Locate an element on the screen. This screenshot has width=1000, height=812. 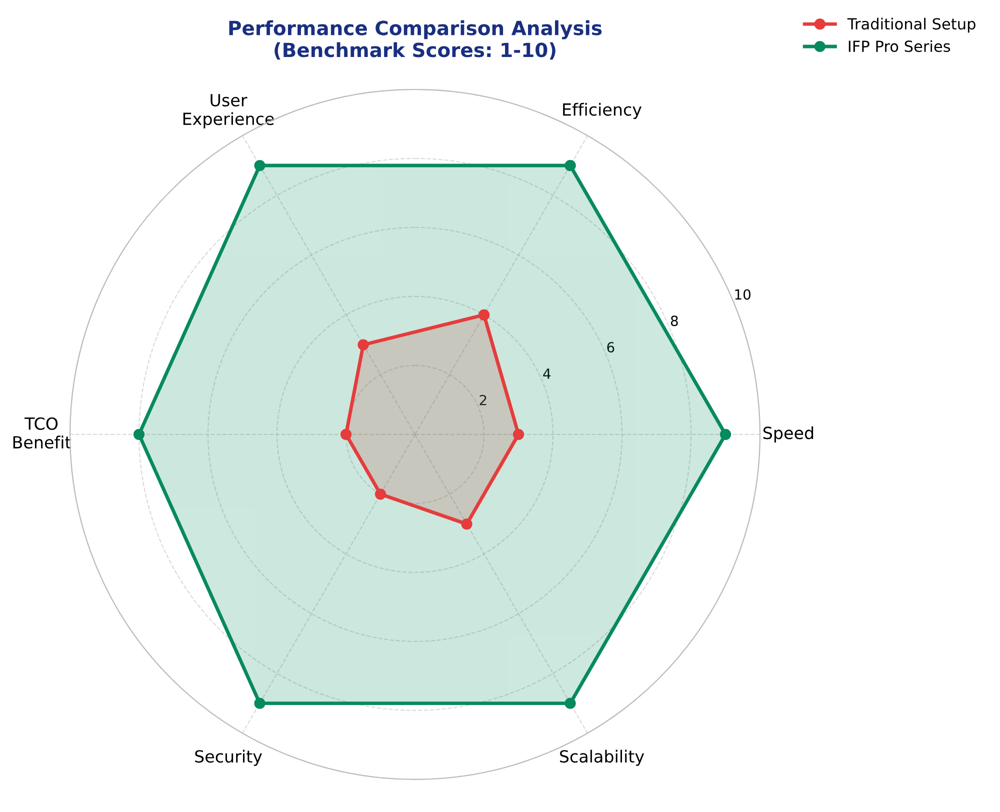
y-tick-label: 8 is located at coordinates (674, 321).